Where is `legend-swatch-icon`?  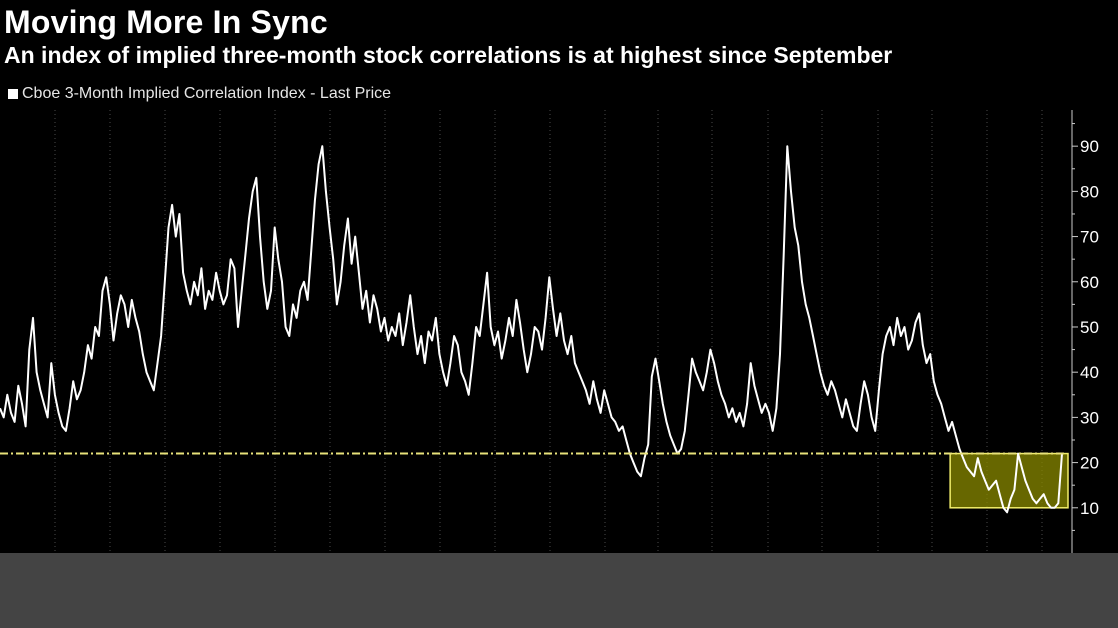
legend-swatch-icon is located at coordinates (13, 94).